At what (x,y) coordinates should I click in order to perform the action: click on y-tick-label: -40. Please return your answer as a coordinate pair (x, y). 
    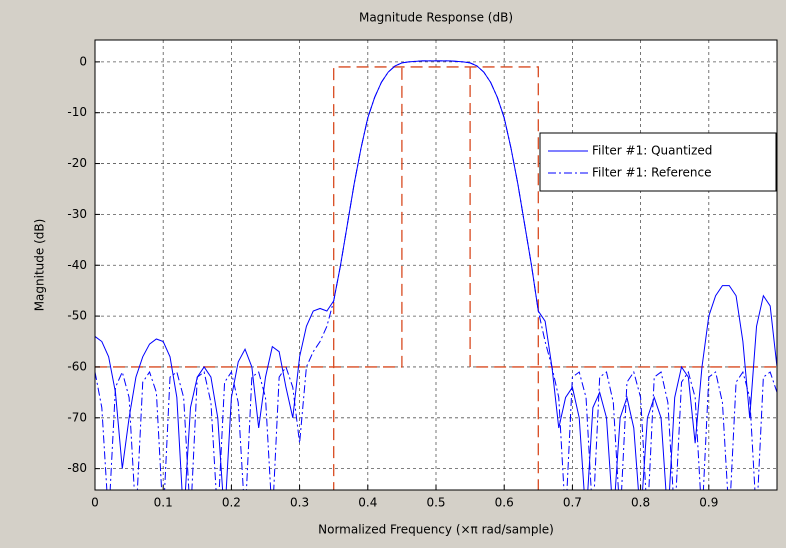
    Looking at the image, I should click on (77, 265).